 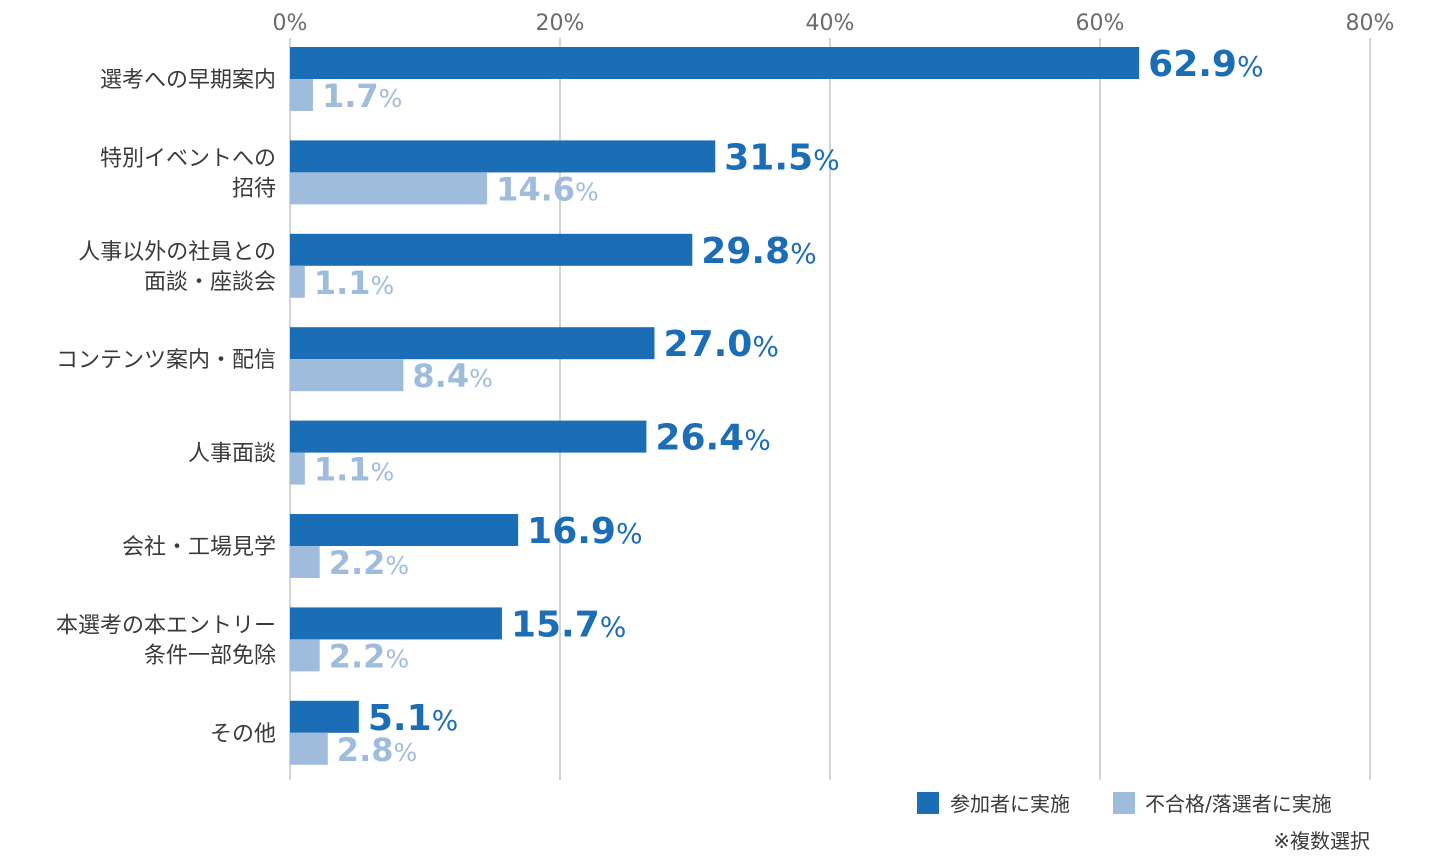 What do you see at coordinates (1321, 841) in the screenshot?
I see `multiple-choice-note: ※複数選択` at bounding box center [1321, 841].